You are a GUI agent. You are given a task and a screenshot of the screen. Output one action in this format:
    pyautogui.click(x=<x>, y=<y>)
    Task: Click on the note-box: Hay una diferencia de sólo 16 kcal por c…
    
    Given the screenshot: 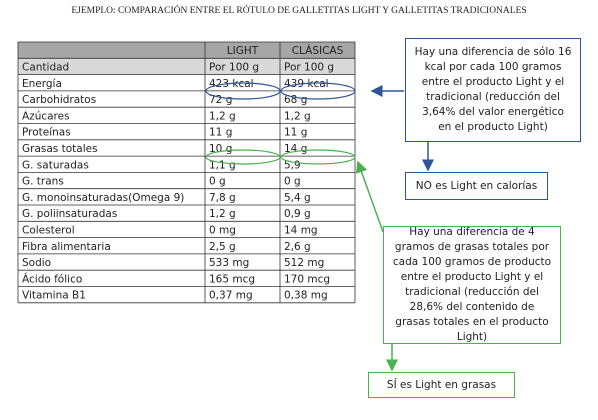 What is the action you would take?
    pyautogui.click(x=493, y=90)
    